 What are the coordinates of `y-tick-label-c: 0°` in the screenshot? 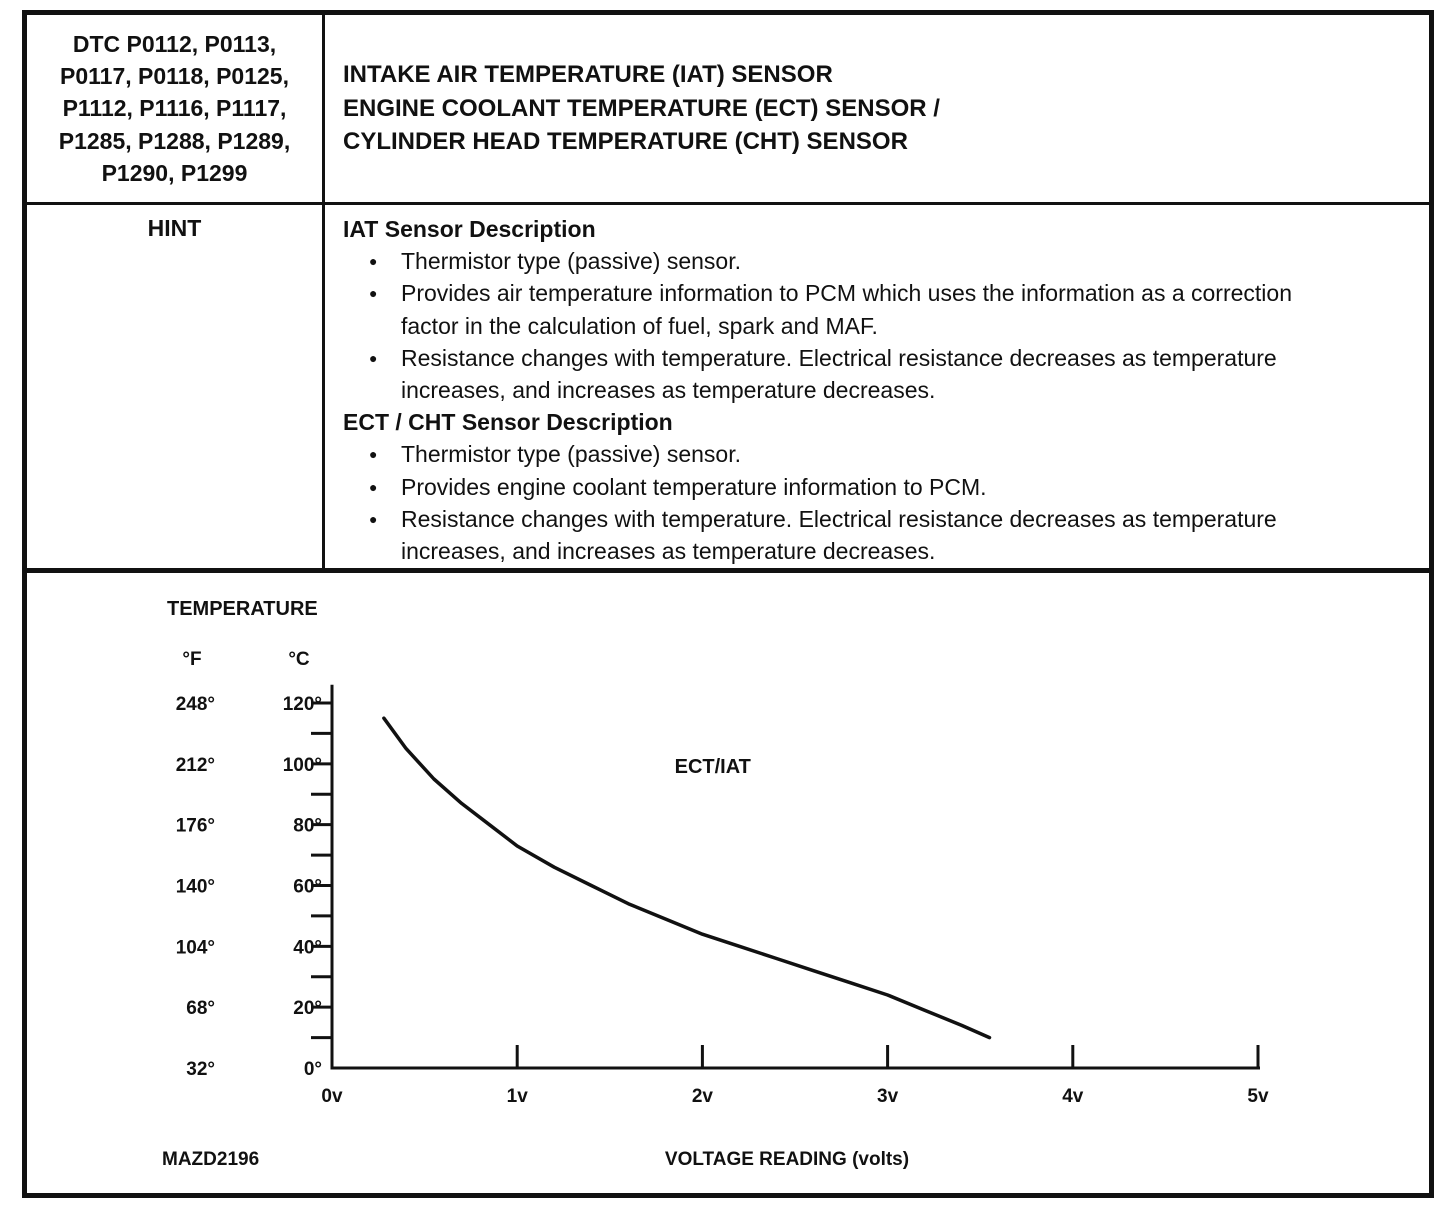 It's located at (313, 1069).